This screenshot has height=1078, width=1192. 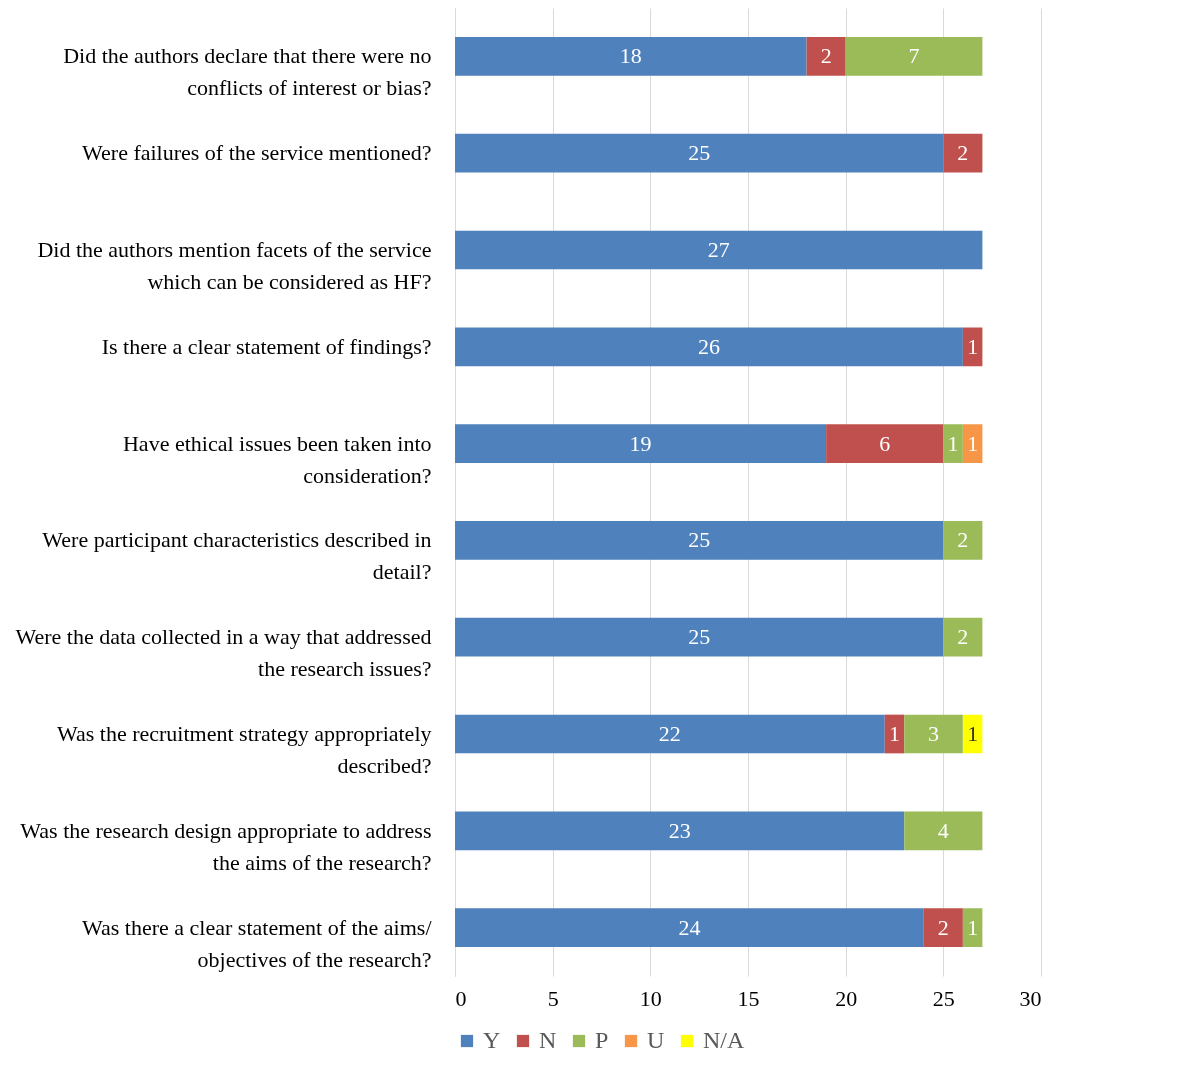 What do you see at coordinates (724, 1040) in the screenshot?
I see `legend-label: N/A` at bounding box center [724, 1040].